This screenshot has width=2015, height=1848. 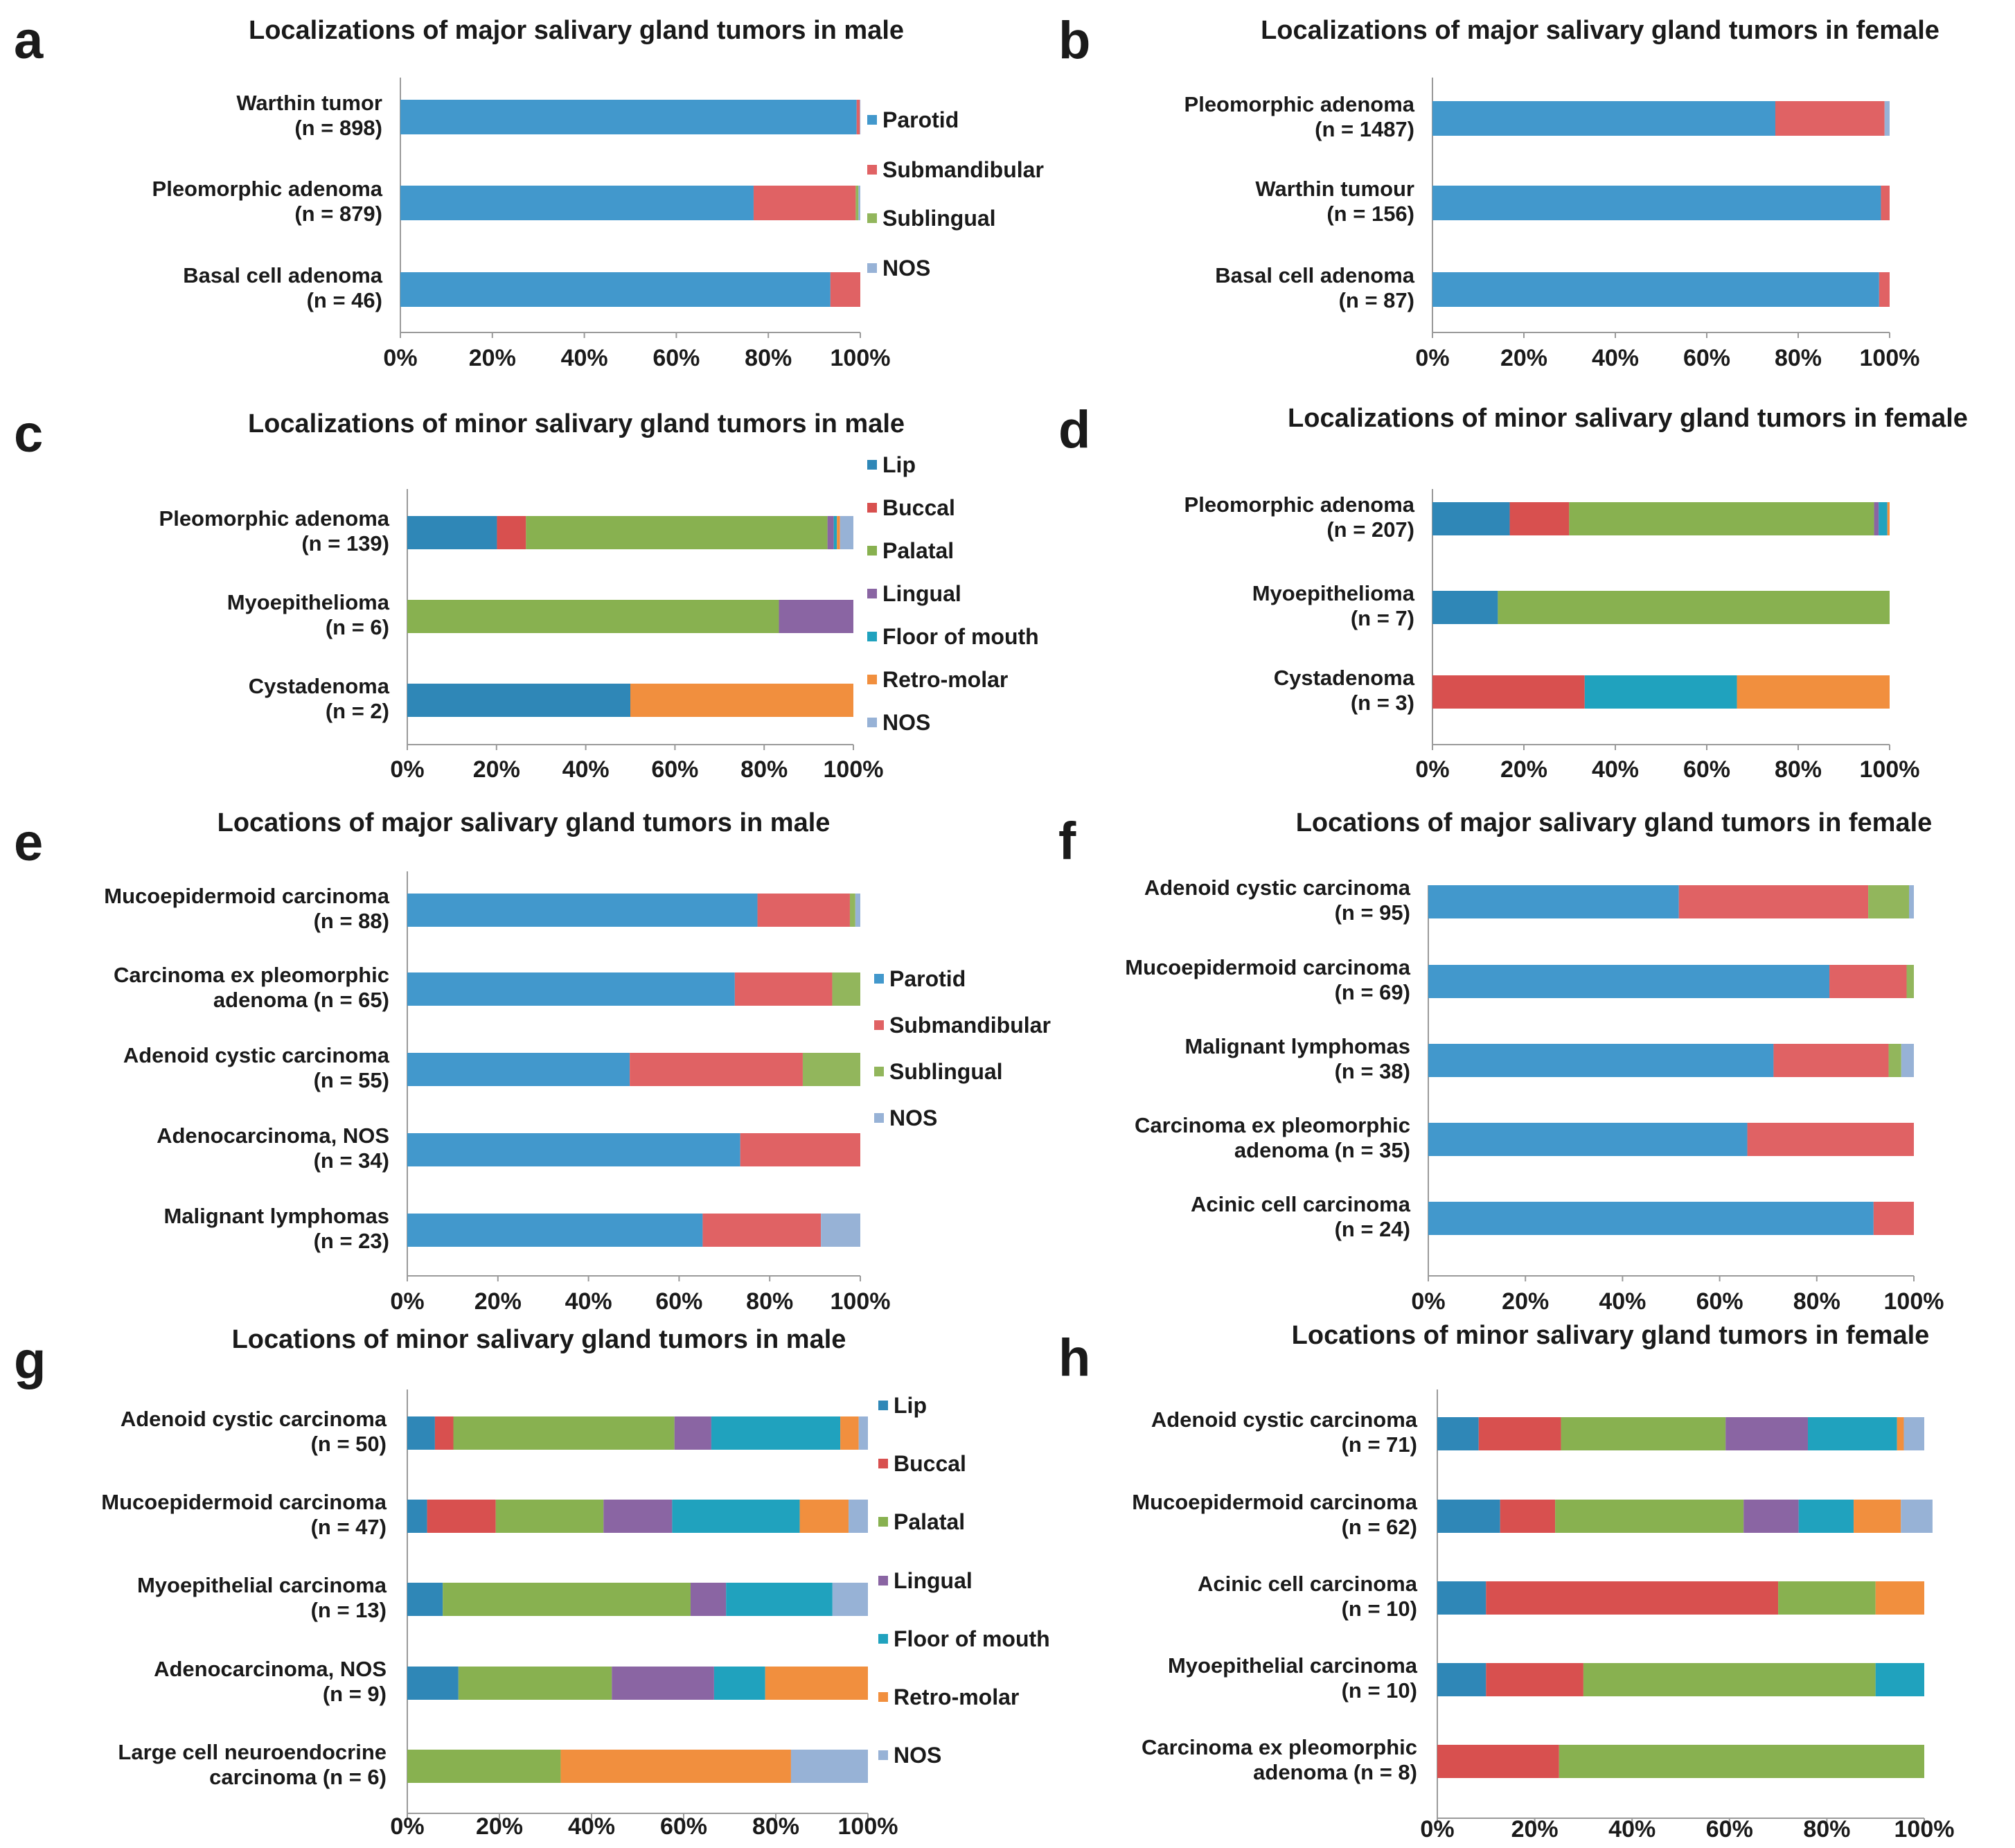 What do you see at coordinates (922, 593) in the screenshot?
I see `legend-label: Lingual` at bounding box center [922, 593].